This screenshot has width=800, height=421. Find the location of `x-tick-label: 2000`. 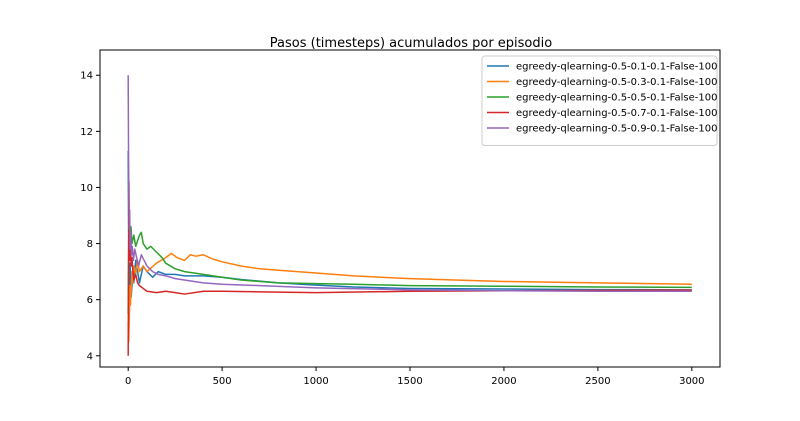

x-tick-label: 2000 is located at coordinates (503, 381).